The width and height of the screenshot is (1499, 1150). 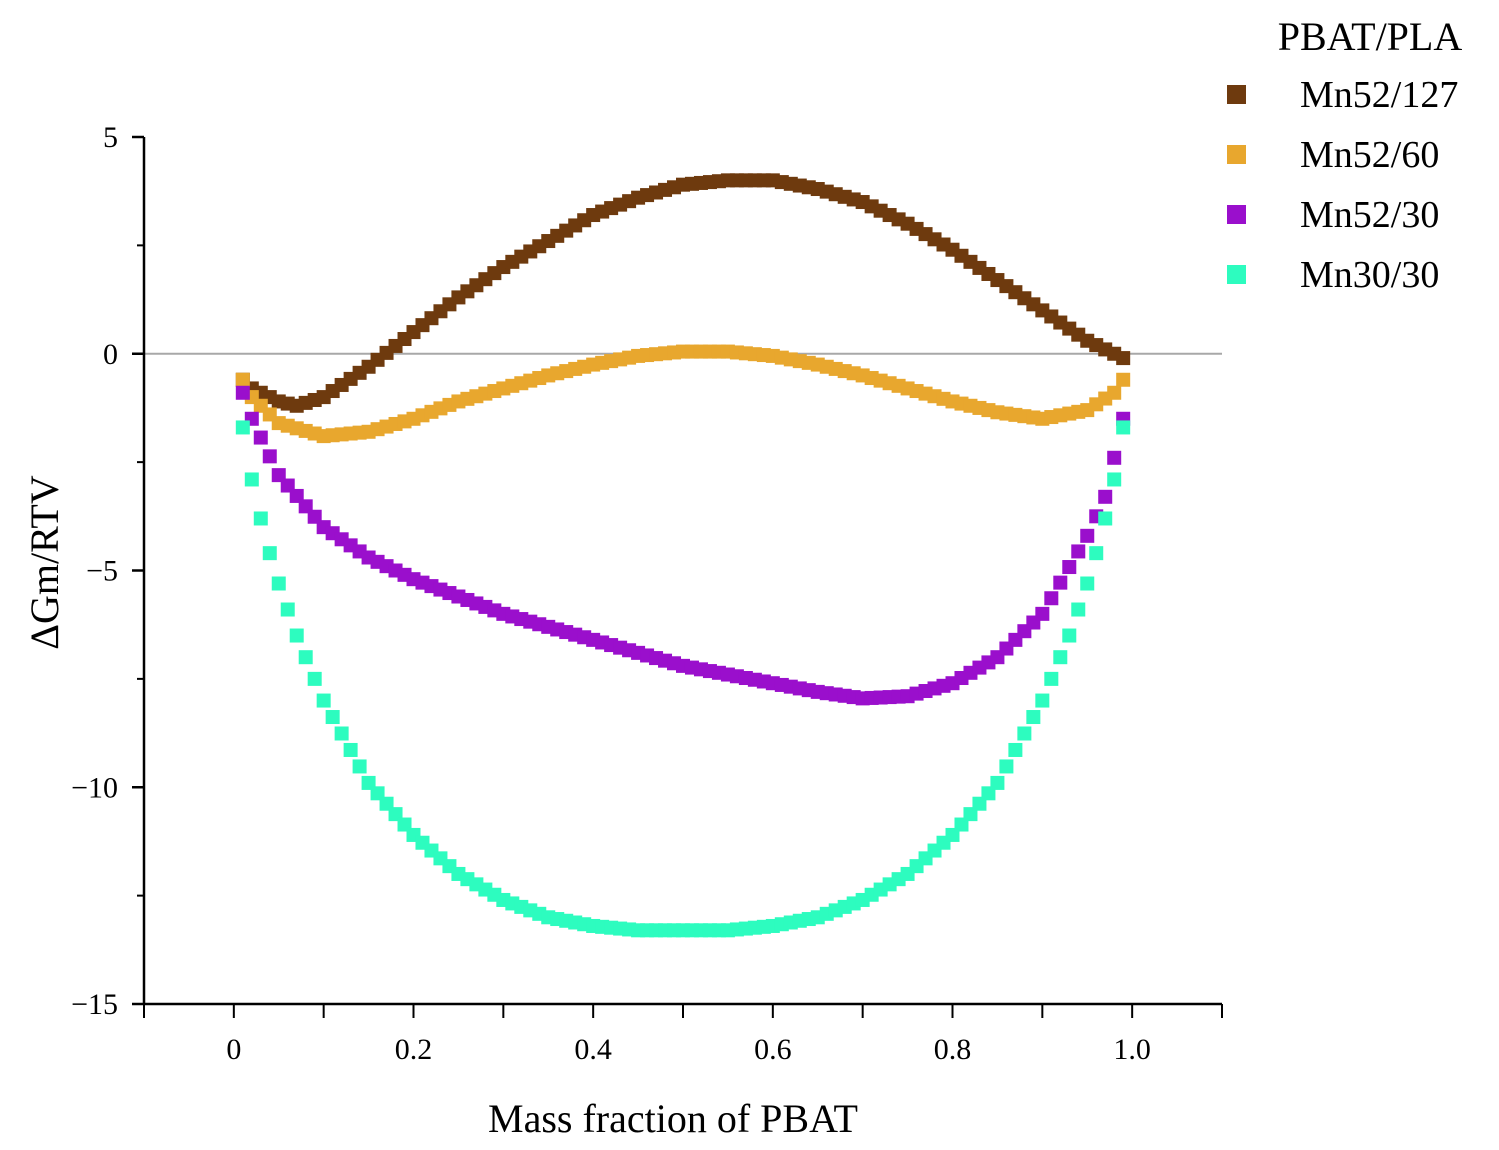 I want to click on legend-title: PBAT/PLA, so click(x=1370, y=36).